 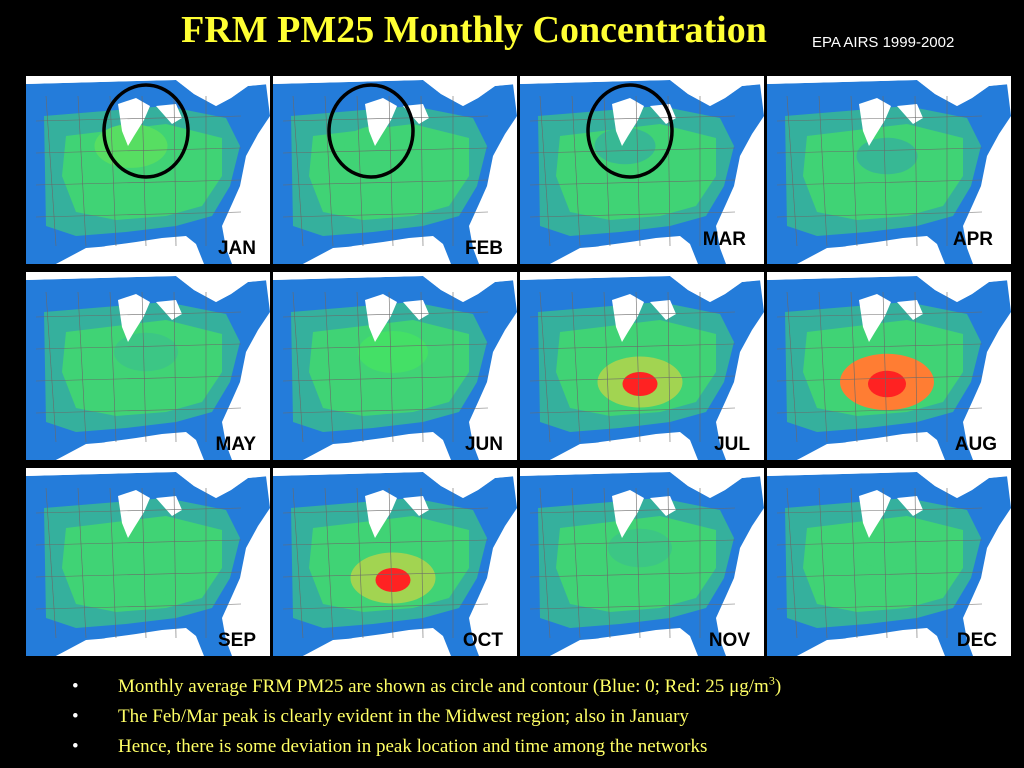 I want to click on midwest-highlight-circle, so click(x=371, y=131).